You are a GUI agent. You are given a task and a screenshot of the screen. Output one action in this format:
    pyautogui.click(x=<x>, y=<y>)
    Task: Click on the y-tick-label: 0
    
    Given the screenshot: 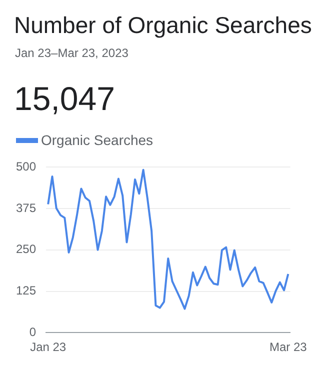 What is the action you would take?
    pyautogui.click(x=32, y=331)
    